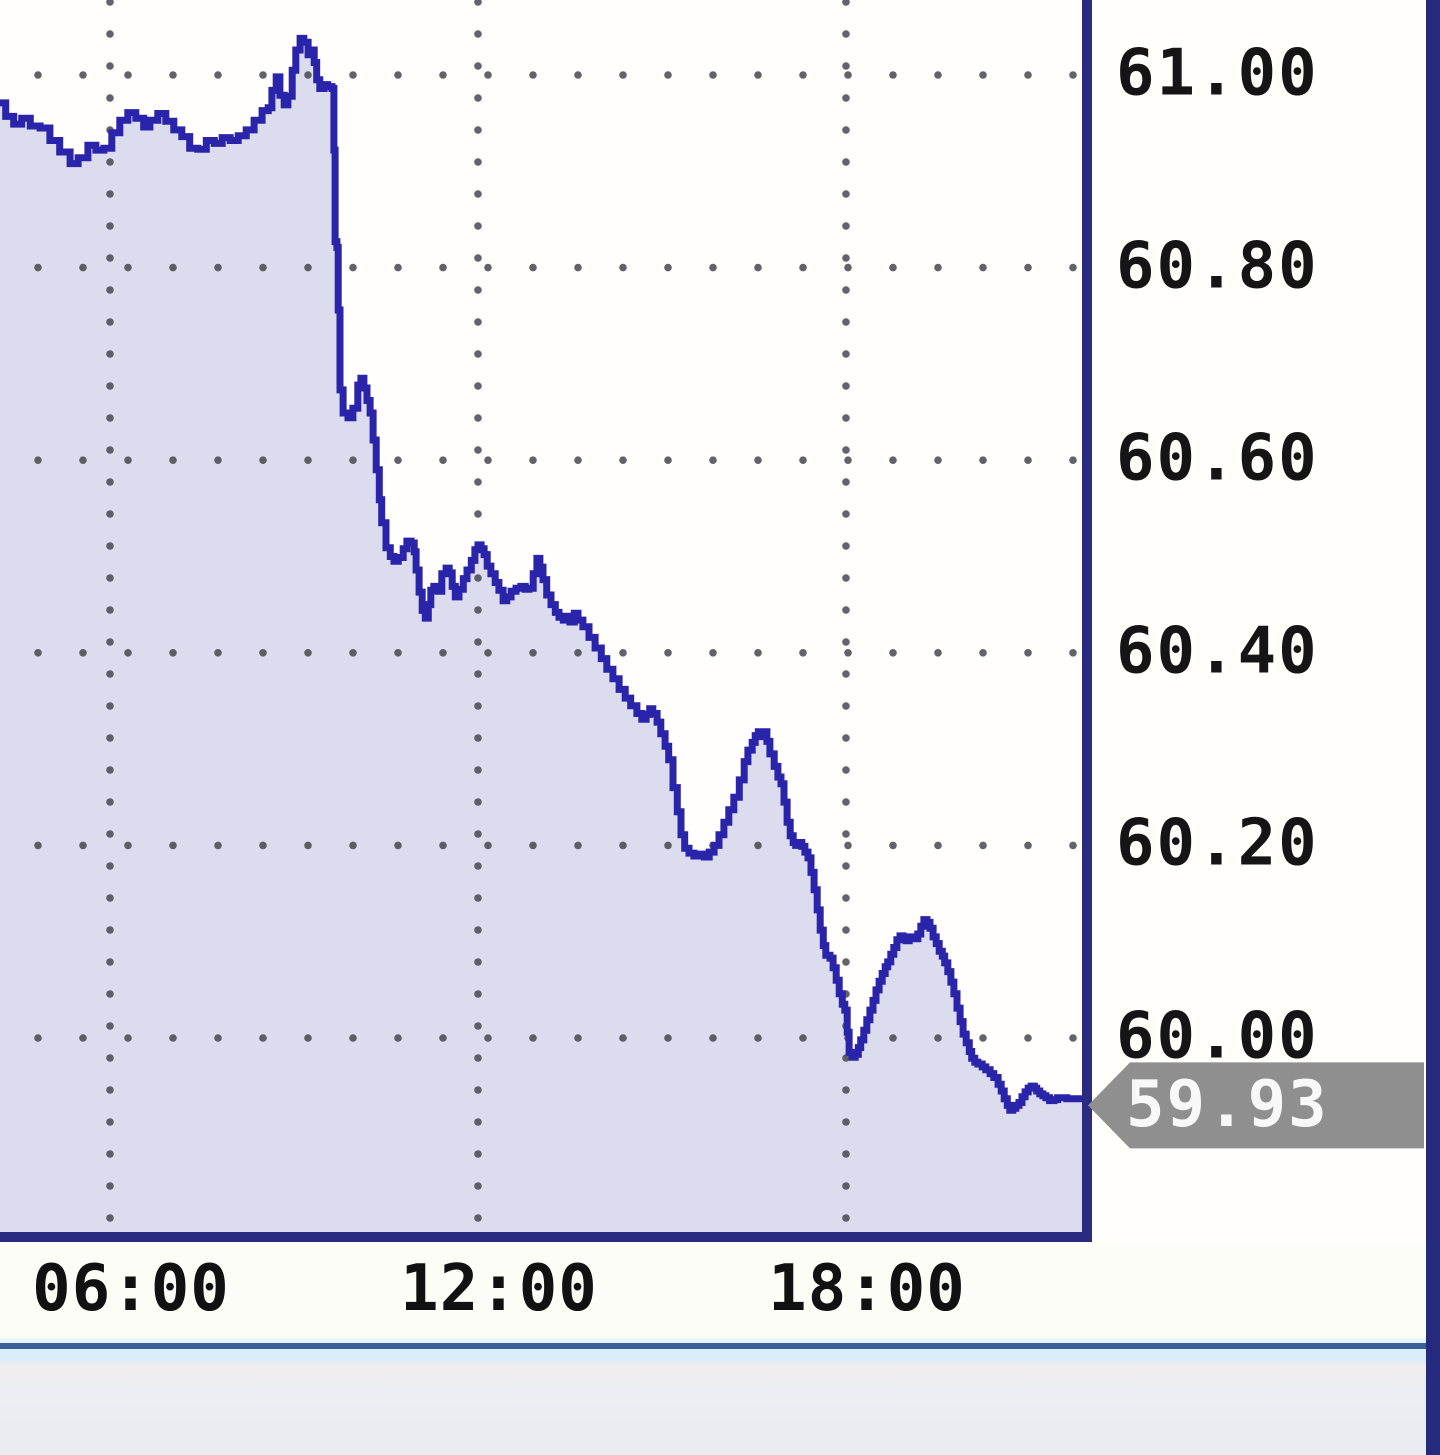 This screenshot has width=1440, height=1455. What do you see at coordinates (499, 1289) in the screenshot?
I see `x-axis-tick-label: 12:00` at bounding box center [499, 1289].